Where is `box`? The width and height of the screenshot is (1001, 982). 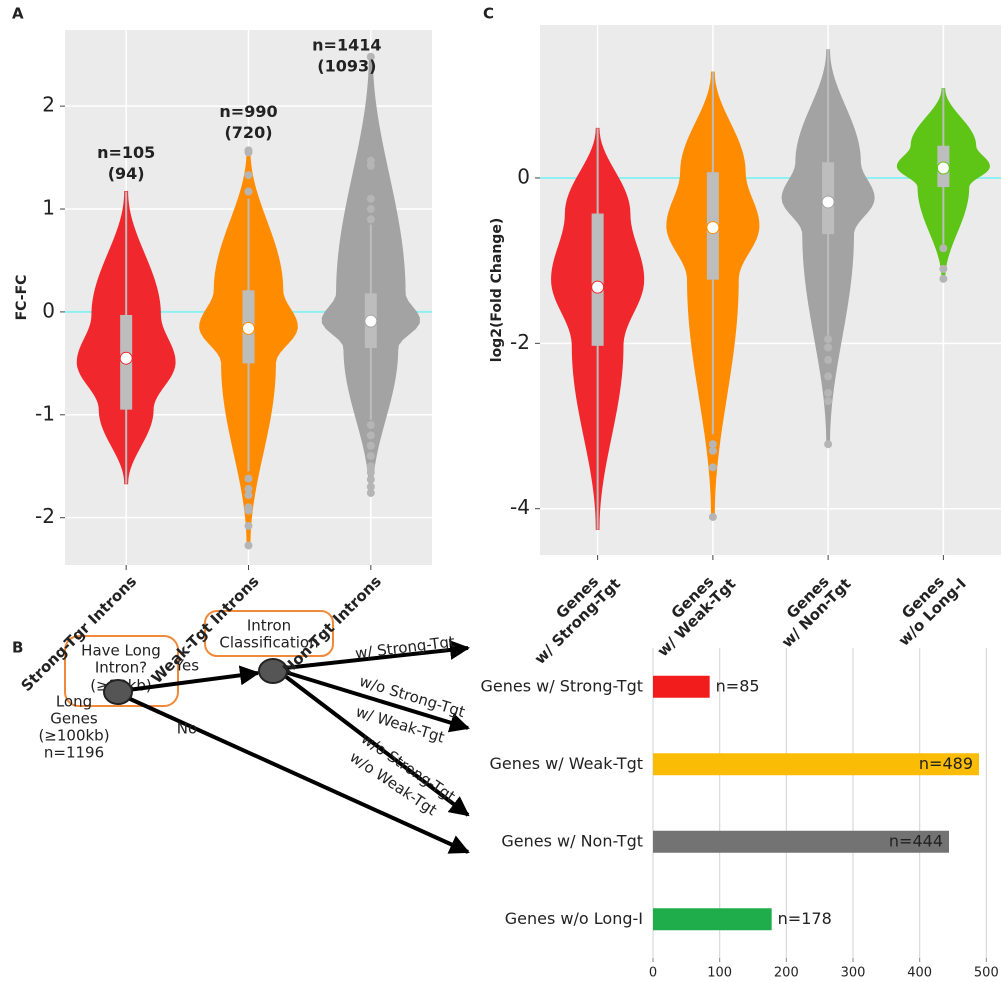 box is located at coordinates (597, 279).